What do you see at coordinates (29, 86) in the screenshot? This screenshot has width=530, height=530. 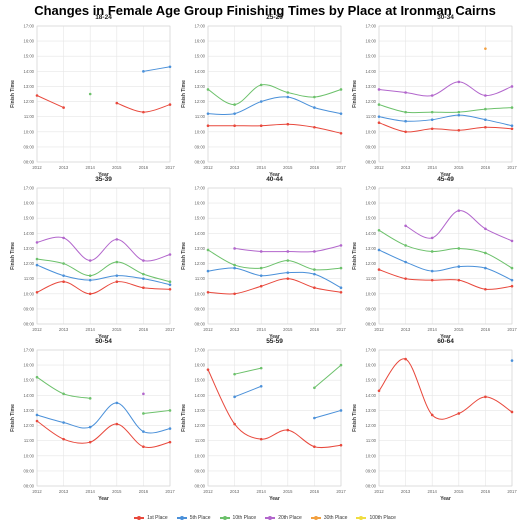 I see `y-tick-label: 13:00` at bounding box center [29, 86].